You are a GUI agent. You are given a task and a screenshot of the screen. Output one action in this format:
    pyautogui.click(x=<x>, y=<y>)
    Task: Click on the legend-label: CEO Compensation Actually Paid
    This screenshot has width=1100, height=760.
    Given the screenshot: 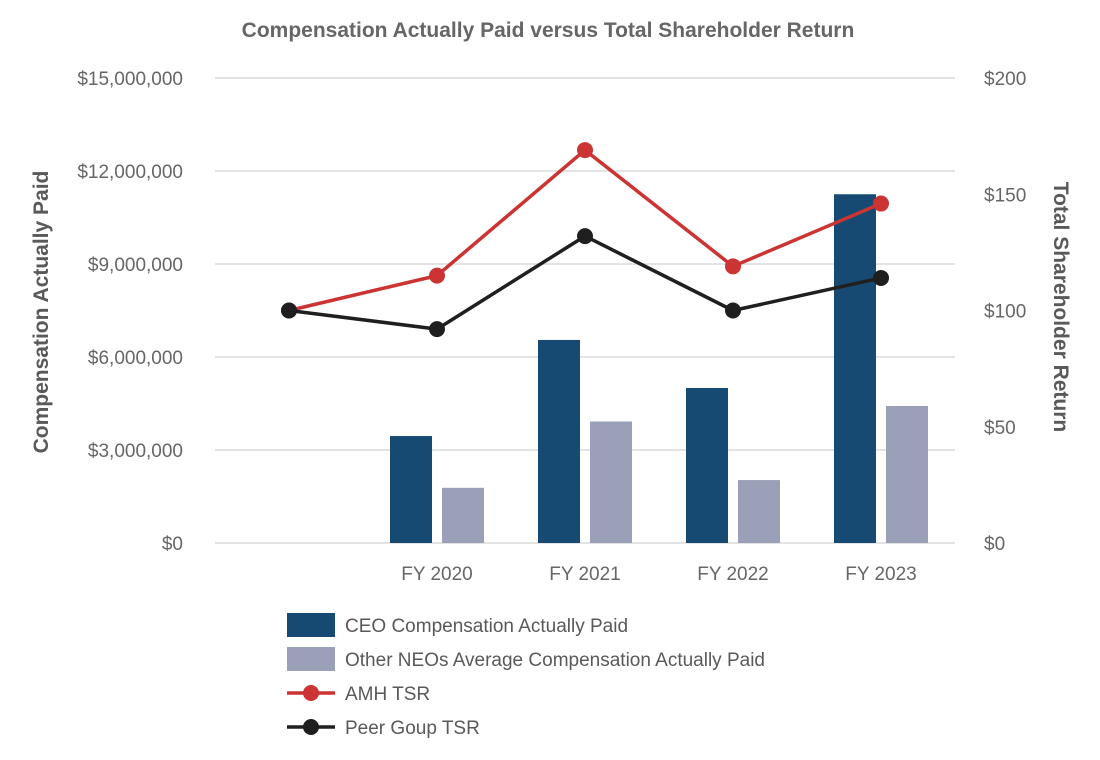 What is the action you would take?
    pyautogui.click(x=486, y=626)
    